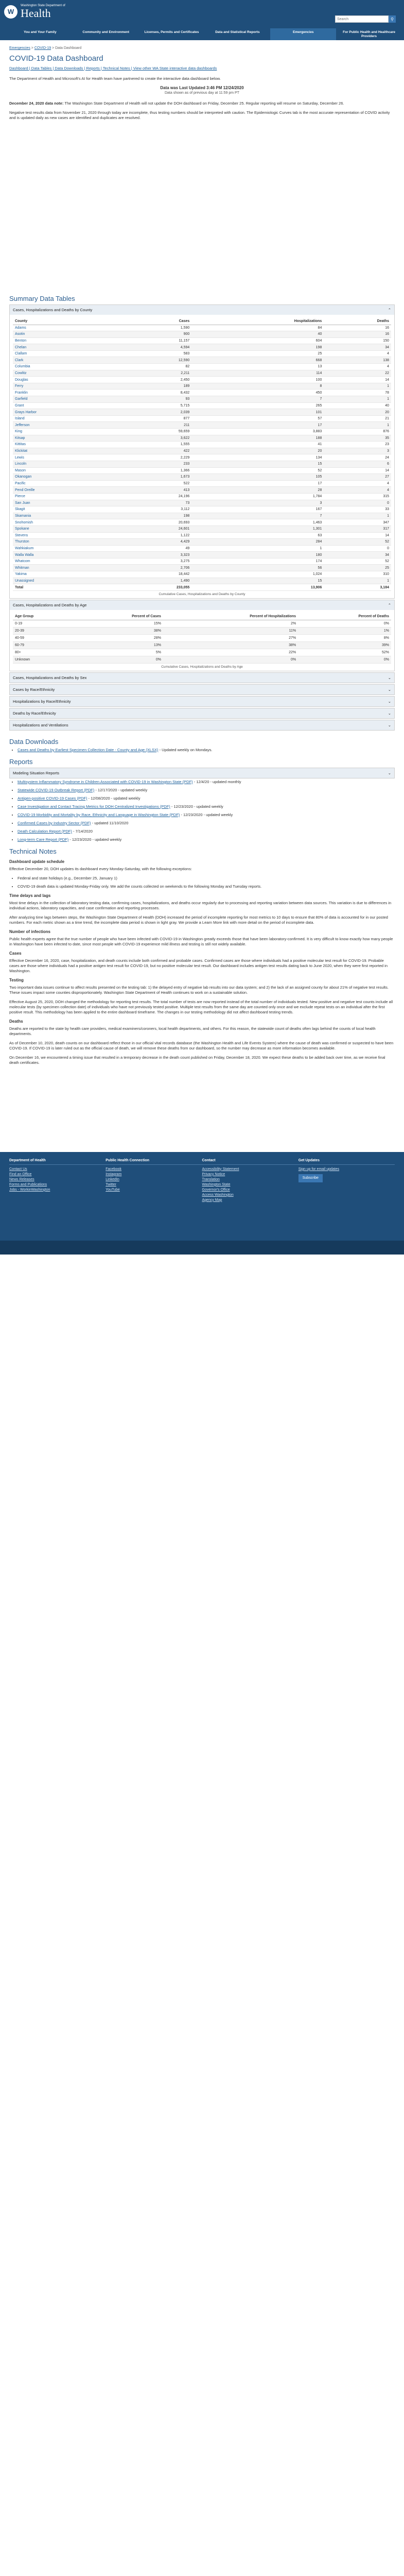 Image resolution: width=404 pixels, height=2576 pixels. Describe the element at coordinates (66, 568) in the screenshot. I see `county-name: Whitman` at that location.